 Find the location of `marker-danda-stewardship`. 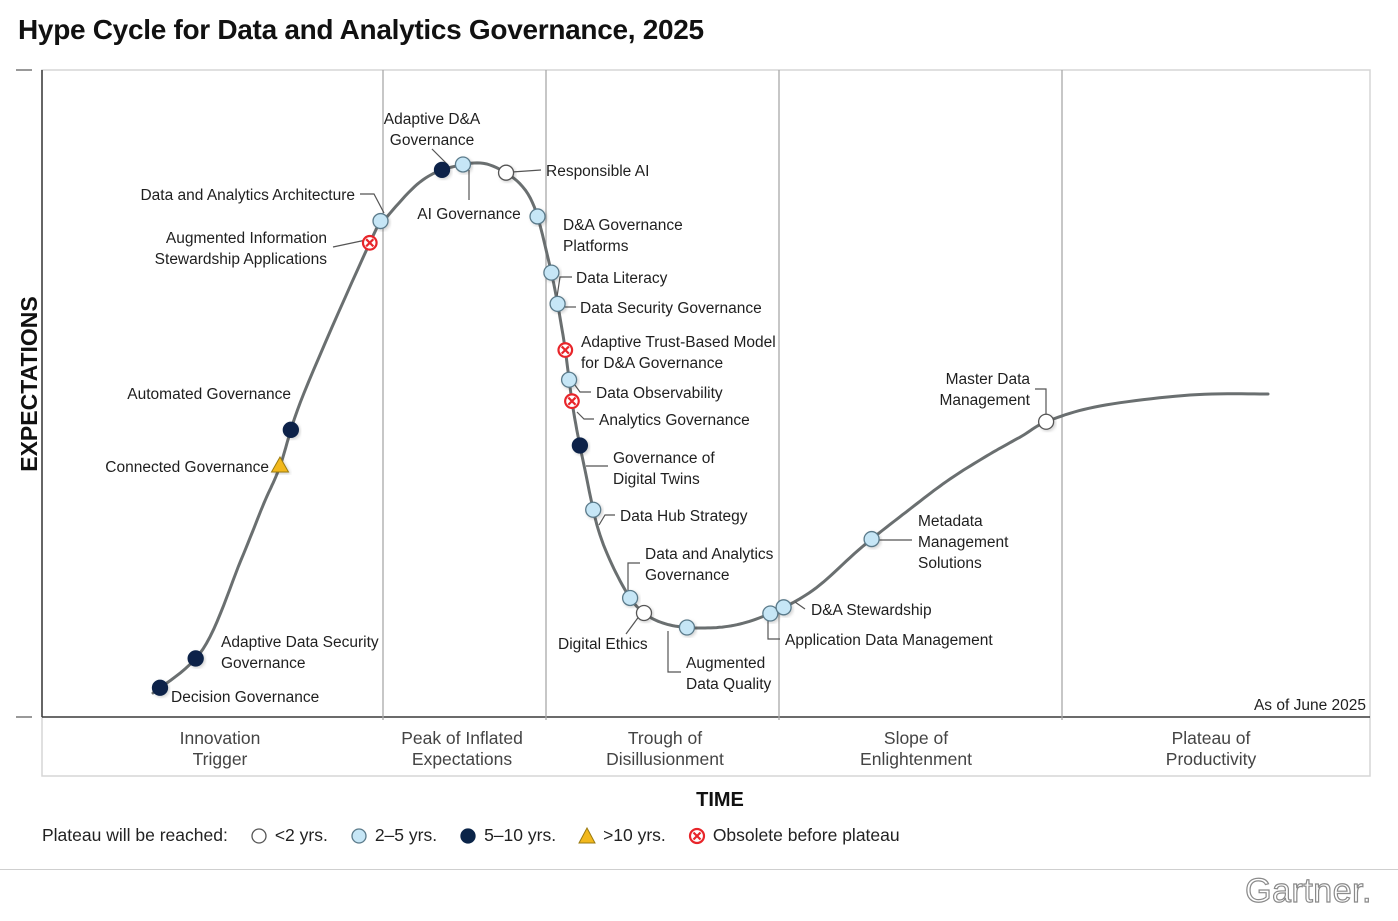

marker-danda-stewardship is located at coordinates (783, 607).